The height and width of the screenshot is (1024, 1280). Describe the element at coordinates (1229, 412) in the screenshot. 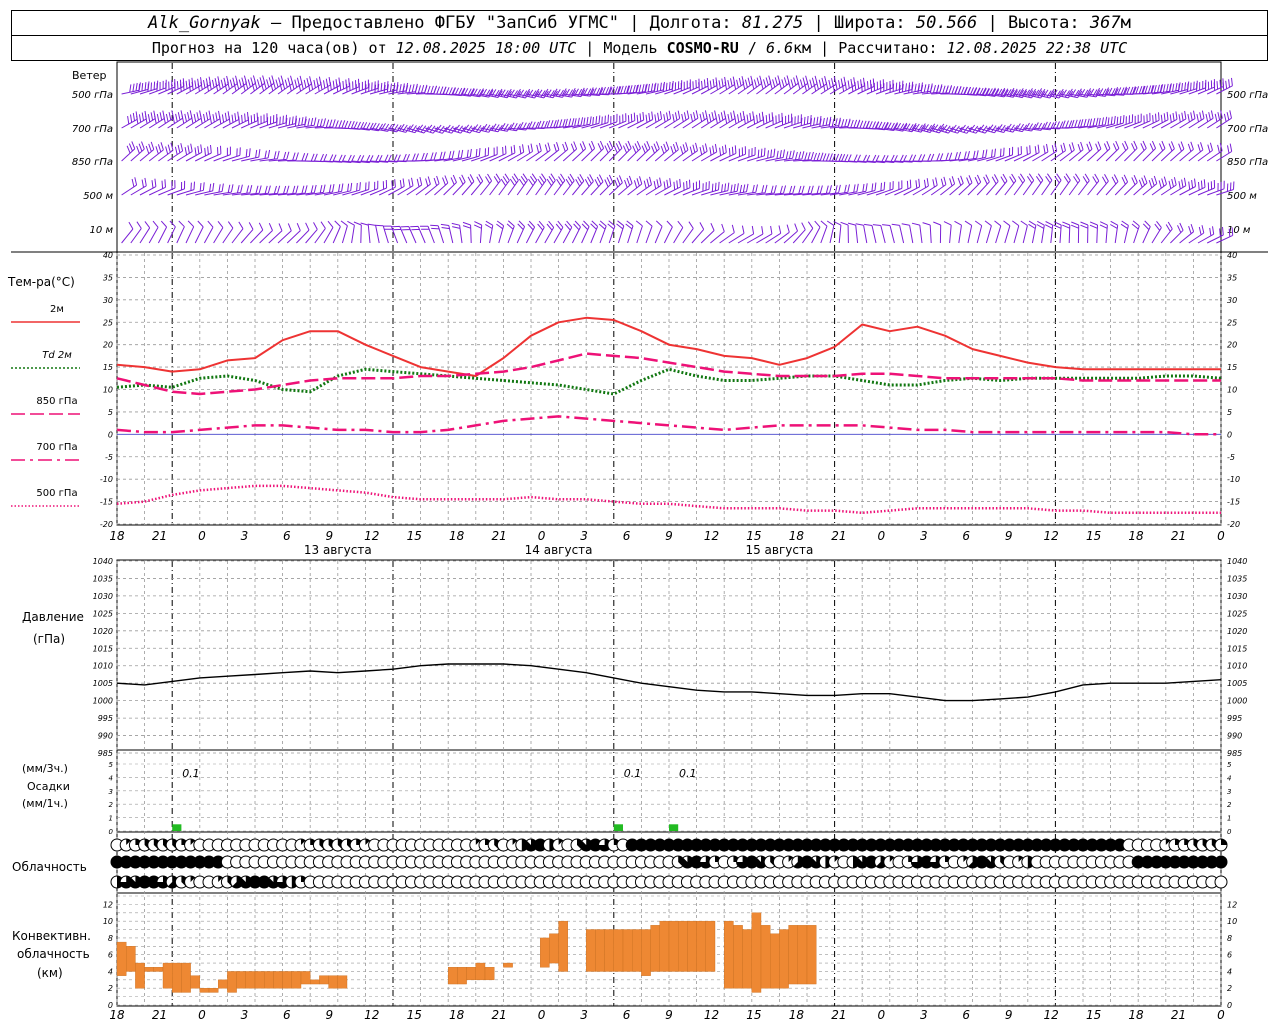

I see `temp-ytick-right: 5` at that location.